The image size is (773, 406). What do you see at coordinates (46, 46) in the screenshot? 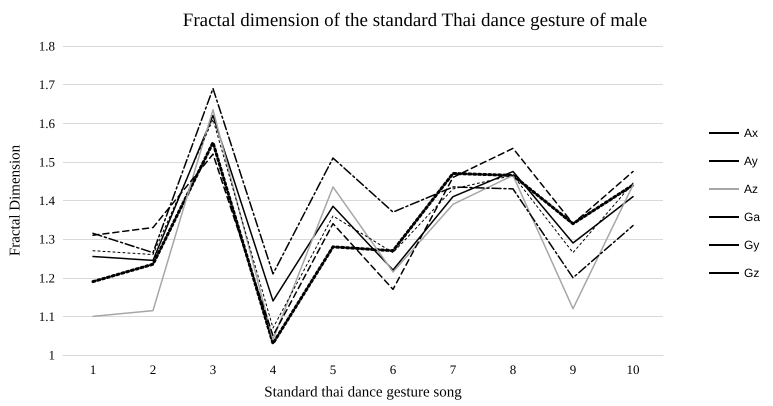
I see `y-tick-label: 1.8` at bounding box center [46, 46].